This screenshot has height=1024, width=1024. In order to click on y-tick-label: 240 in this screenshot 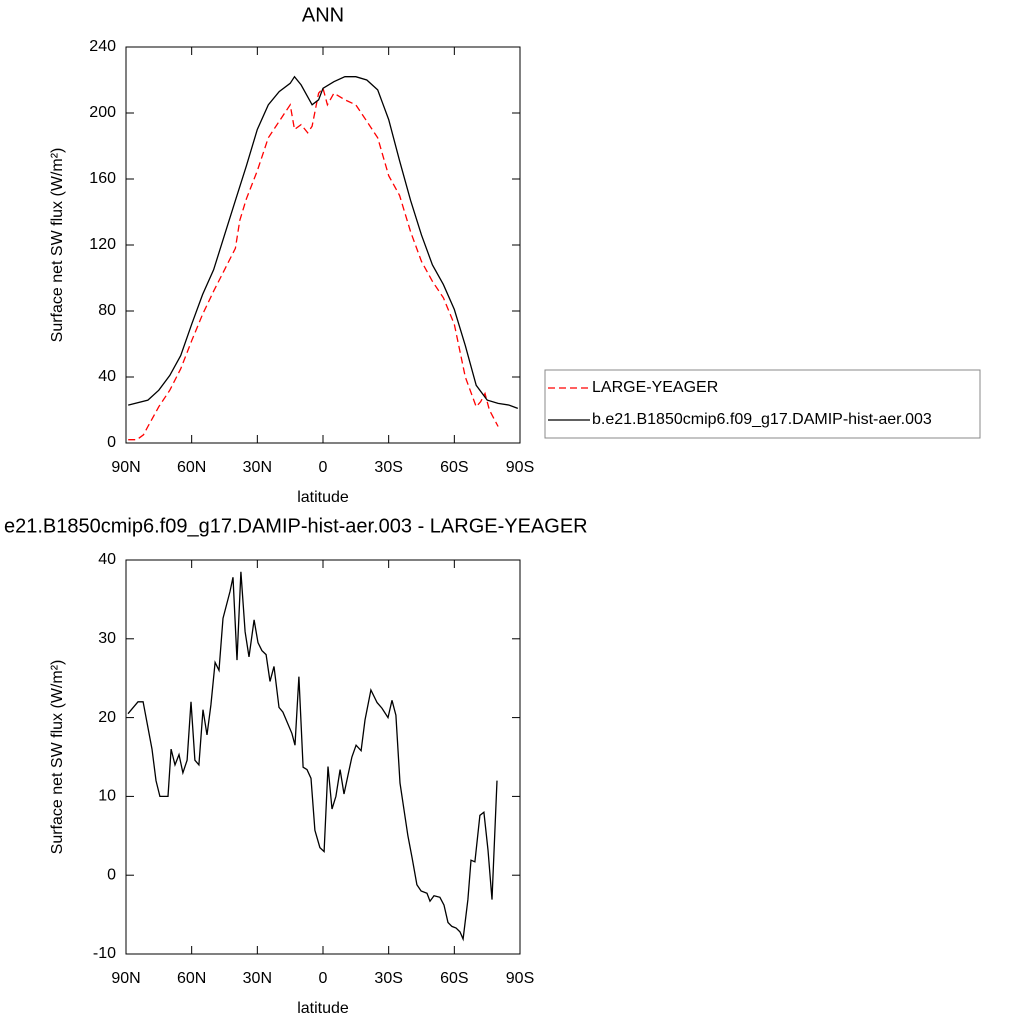, I will do `click(102, 46)`.